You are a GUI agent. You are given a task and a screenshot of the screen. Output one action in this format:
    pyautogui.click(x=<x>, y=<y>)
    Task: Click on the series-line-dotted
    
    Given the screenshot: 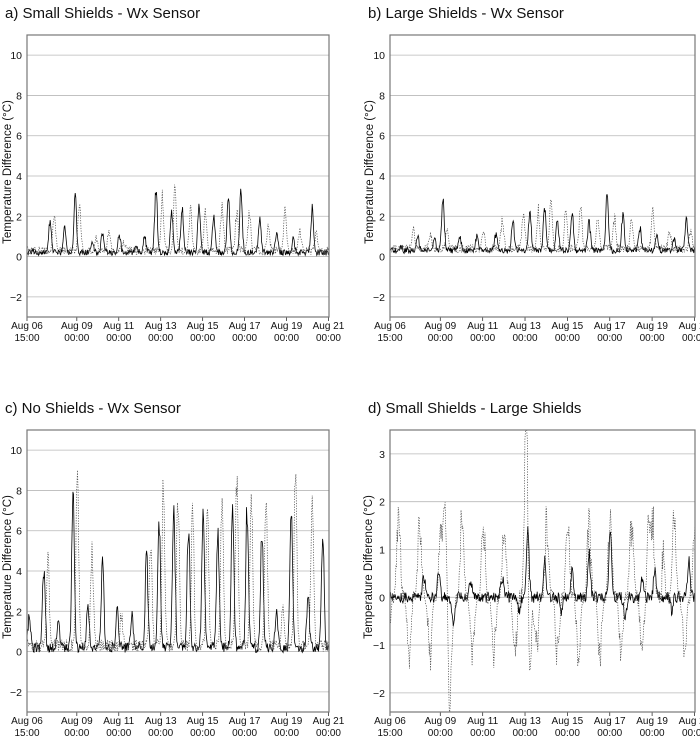 What is the action you would take?
    pyautogui.click(x=542, y=226)
    